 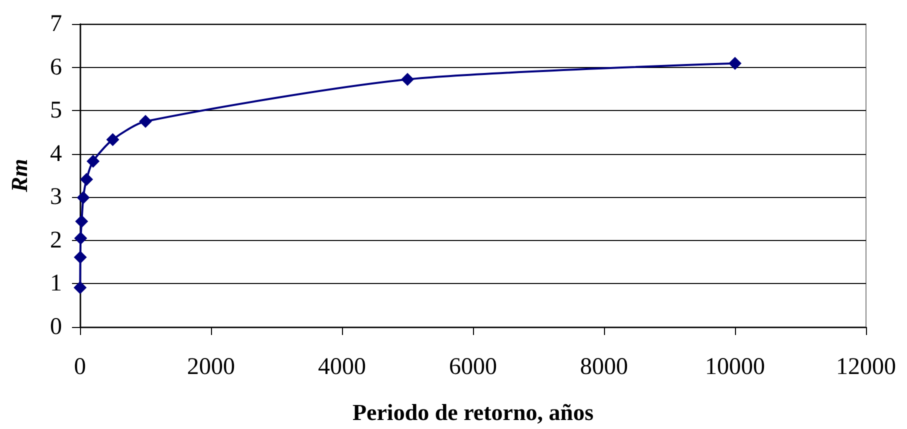 What do you see at coordinates (56, 24) in the screenshot?
I see `y-tick-label: 7` at bounding box center [56, 24].